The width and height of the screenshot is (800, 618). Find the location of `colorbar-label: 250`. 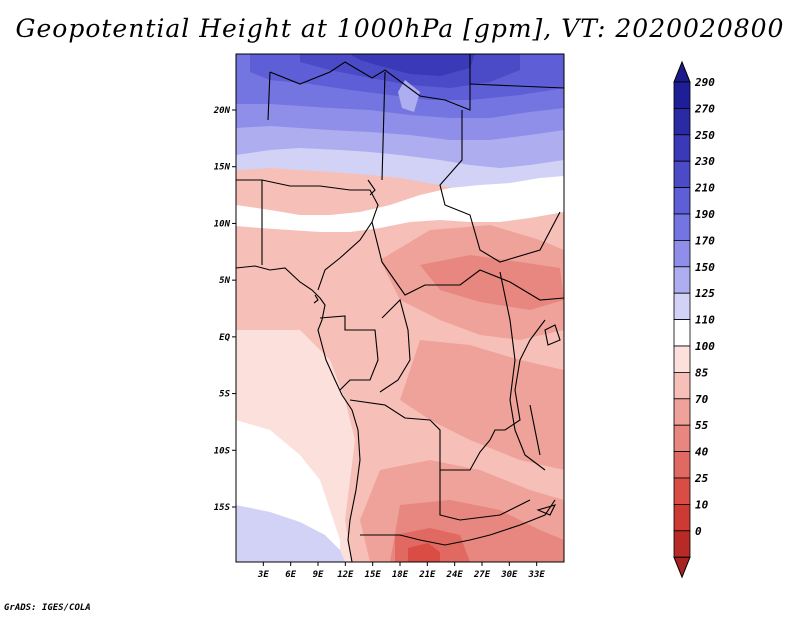

colorbar-label: 250 is located at coordinates (704, 135).